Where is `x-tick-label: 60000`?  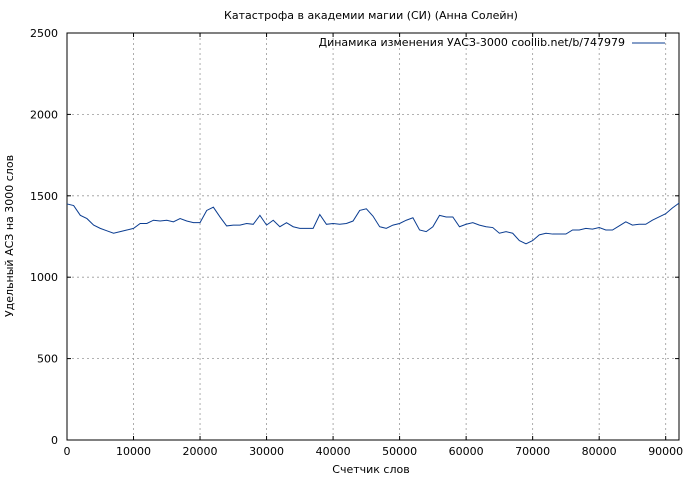 x-tick-label: 60000 is located at coordinates (466, 451).